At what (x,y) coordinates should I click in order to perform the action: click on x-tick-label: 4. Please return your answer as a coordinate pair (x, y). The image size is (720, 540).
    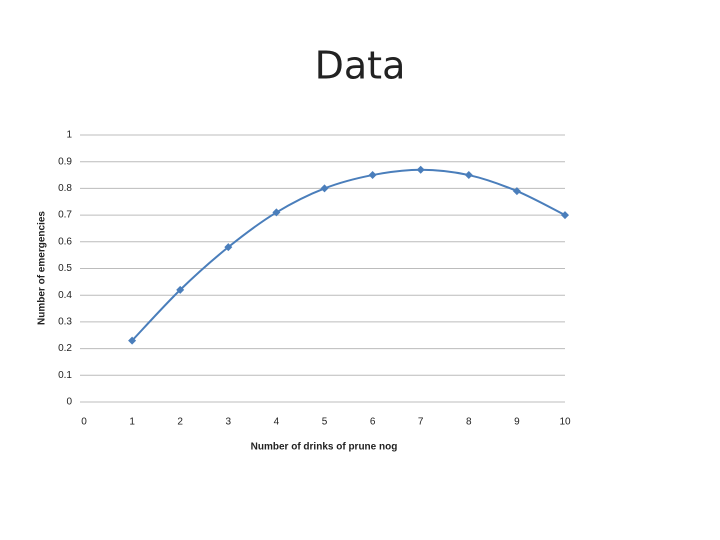
    Looking at the image, I should click on (277, 422).